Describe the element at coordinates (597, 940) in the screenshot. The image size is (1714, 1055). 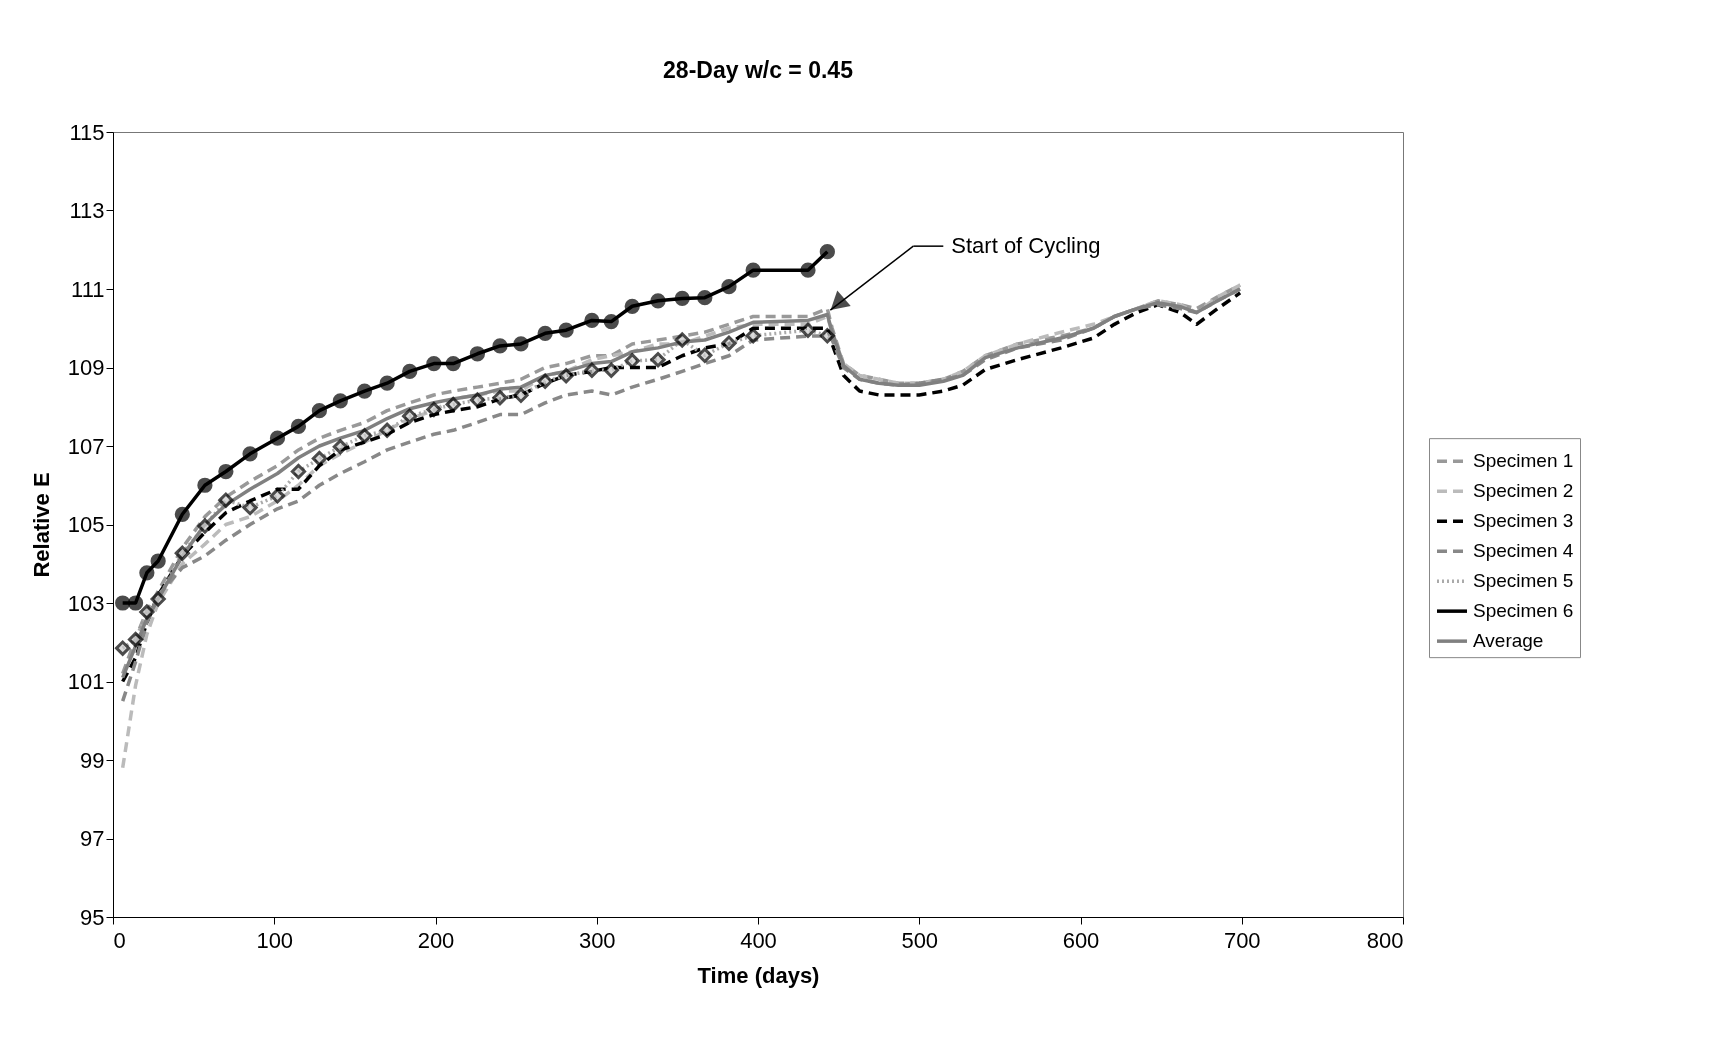
I see `x-tick-label: 300` at that location.